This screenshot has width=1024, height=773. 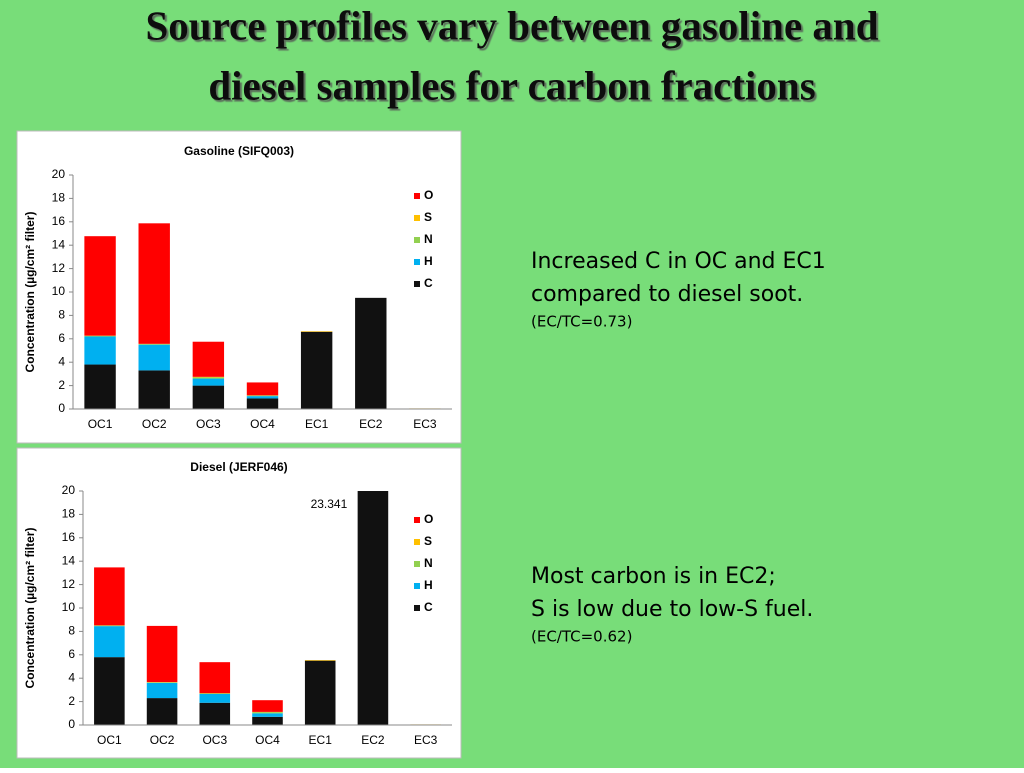 I want to click on note: Increased C in OC and EC1, so click(x=678, y=261).